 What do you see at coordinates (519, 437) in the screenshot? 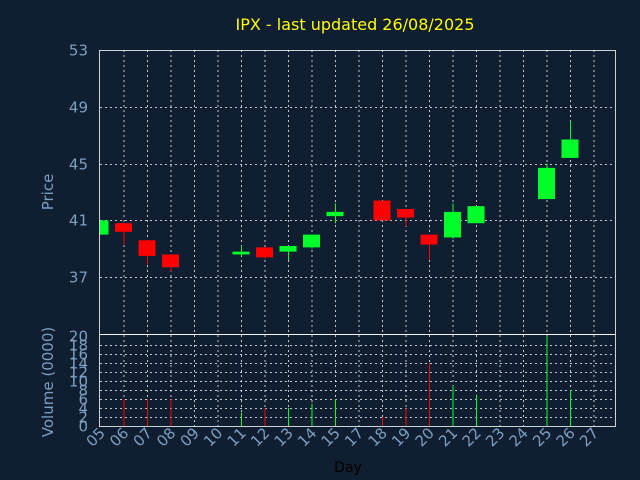
I see `x-tick-label: 24` at bounding box center [519, 437].